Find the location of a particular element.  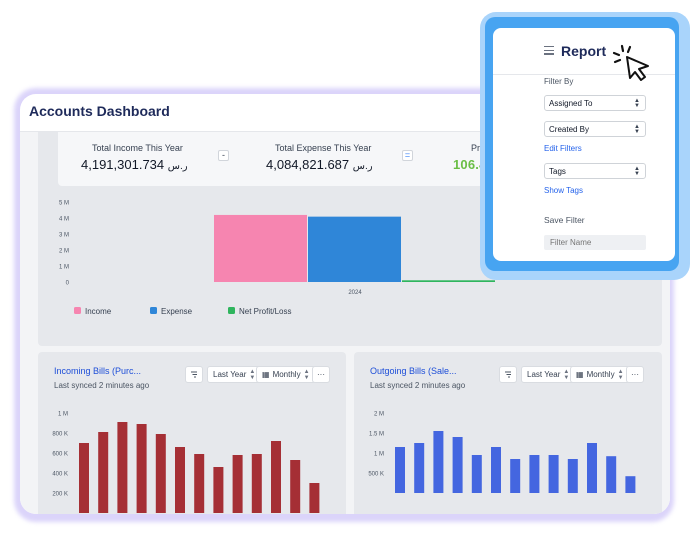

income-currency: ر.س is located at coordinates (177, 166).